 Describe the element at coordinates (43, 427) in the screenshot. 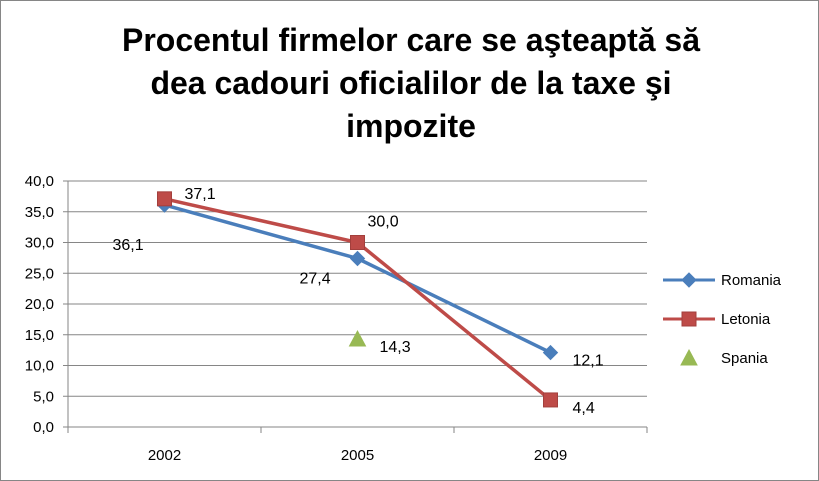

I see `y-tick-label: 0,0` at that location.